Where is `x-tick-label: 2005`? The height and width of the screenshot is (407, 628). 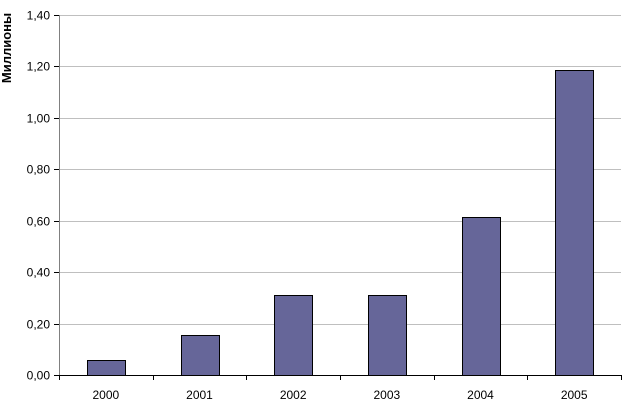 x-tick-label: 2005 is located at coordinates (574, 395).